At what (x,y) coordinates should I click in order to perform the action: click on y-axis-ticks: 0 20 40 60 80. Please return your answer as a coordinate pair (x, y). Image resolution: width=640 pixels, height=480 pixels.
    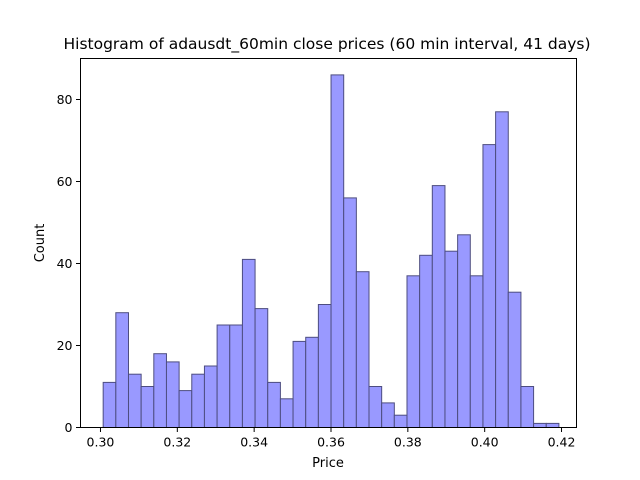
    Looking at the image, I should click on (69, 263).